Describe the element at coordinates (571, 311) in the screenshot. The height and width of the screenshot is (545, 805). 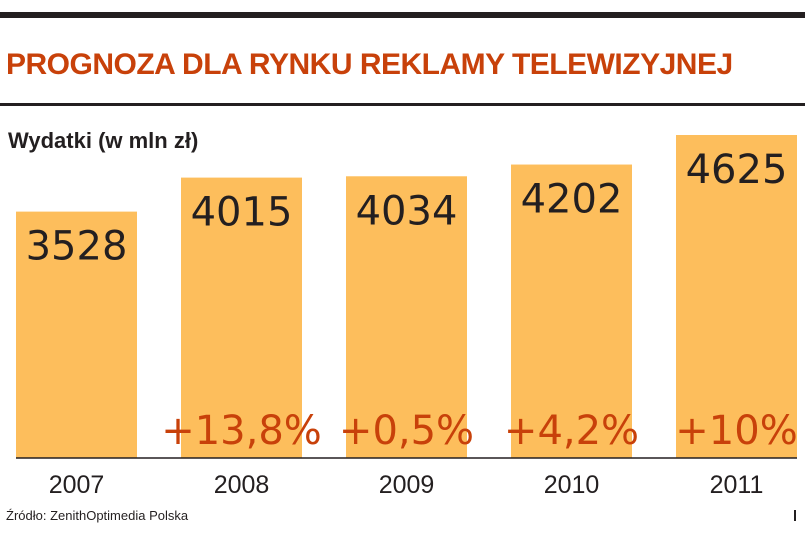
I see `bar-2010` at that location.